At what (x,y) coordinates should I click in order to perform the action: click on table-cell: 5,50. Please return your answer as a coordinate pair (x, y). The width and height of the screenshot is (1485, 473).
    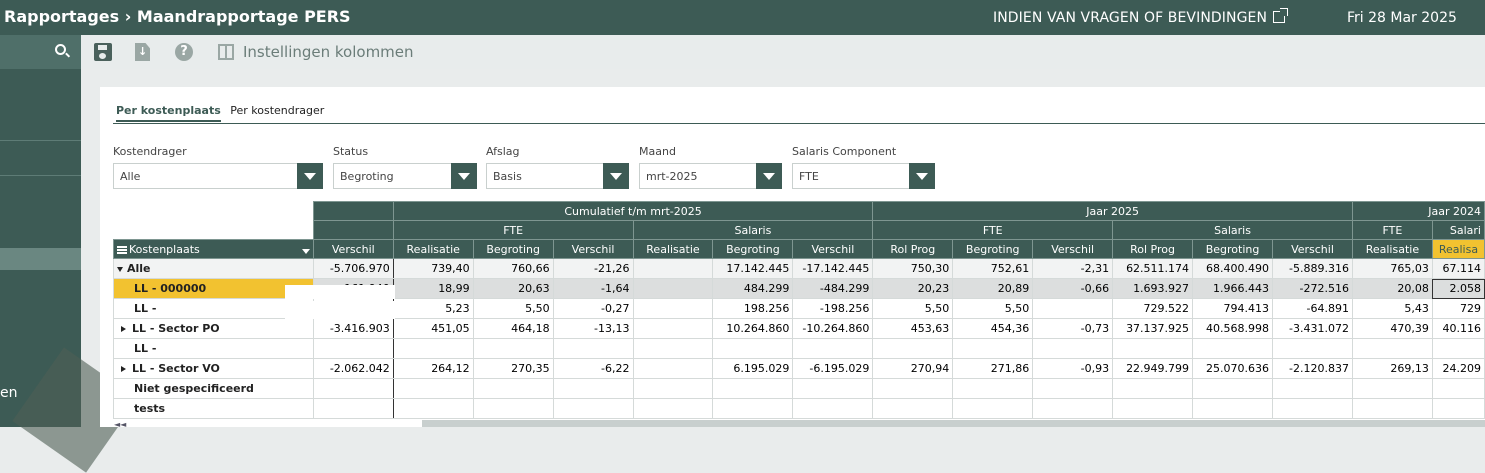
    Looking at the image, I should click on (513, 308).